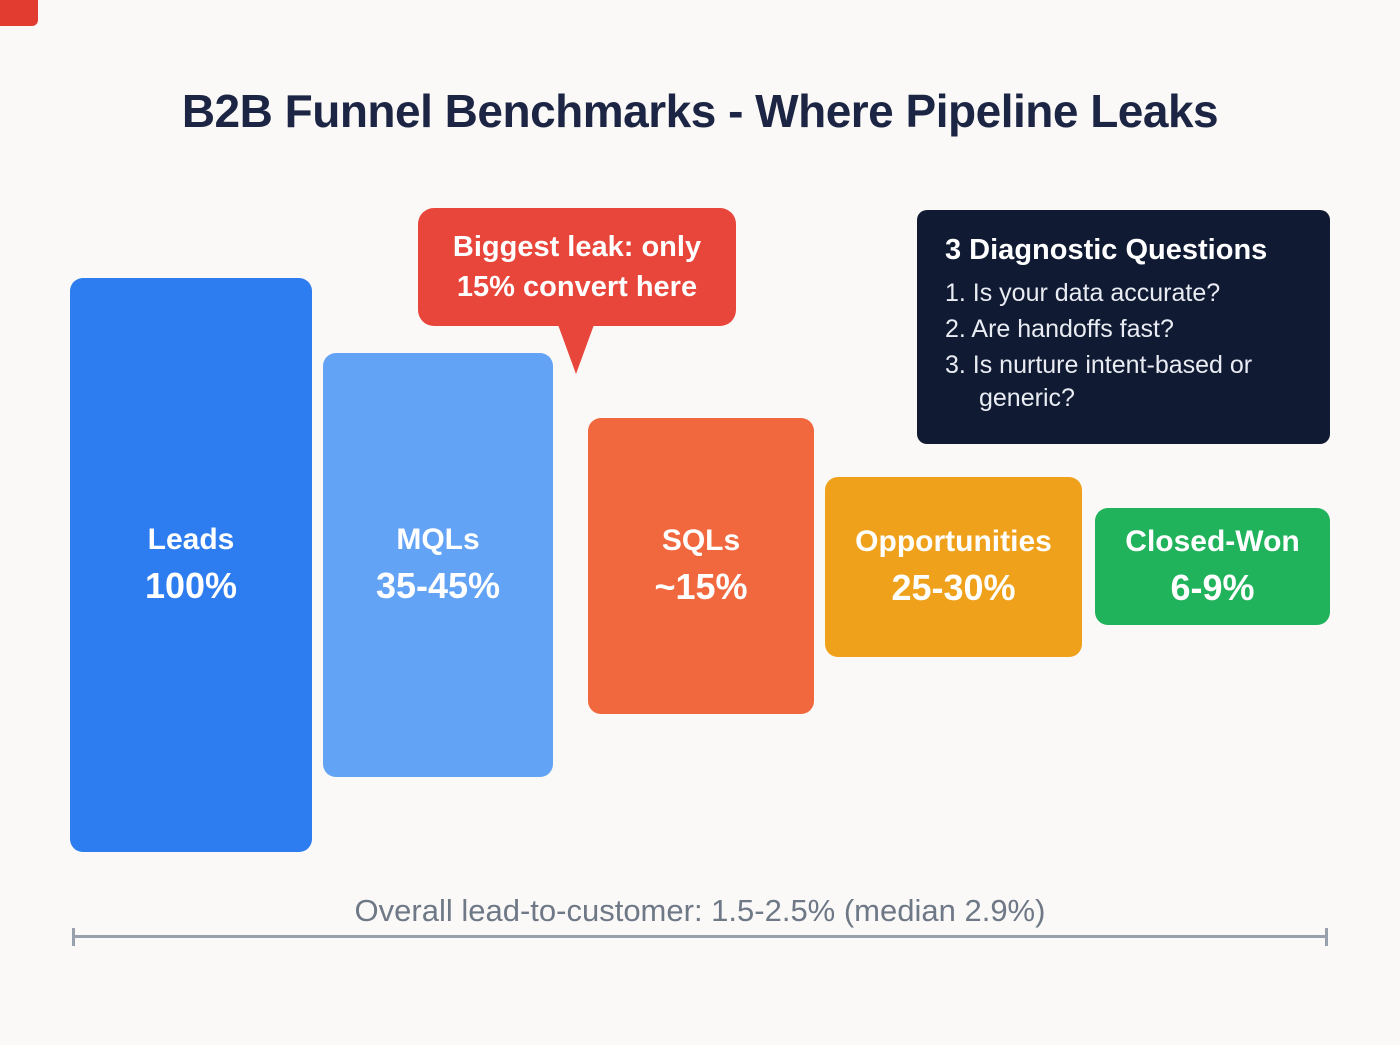 The width and height of the screenshot is (1400, 1045). Describe the element at coordinates (1083, 293) in the screenshot. I see `diagnostic-question-1: 1. Is your data accurate?` at that location.